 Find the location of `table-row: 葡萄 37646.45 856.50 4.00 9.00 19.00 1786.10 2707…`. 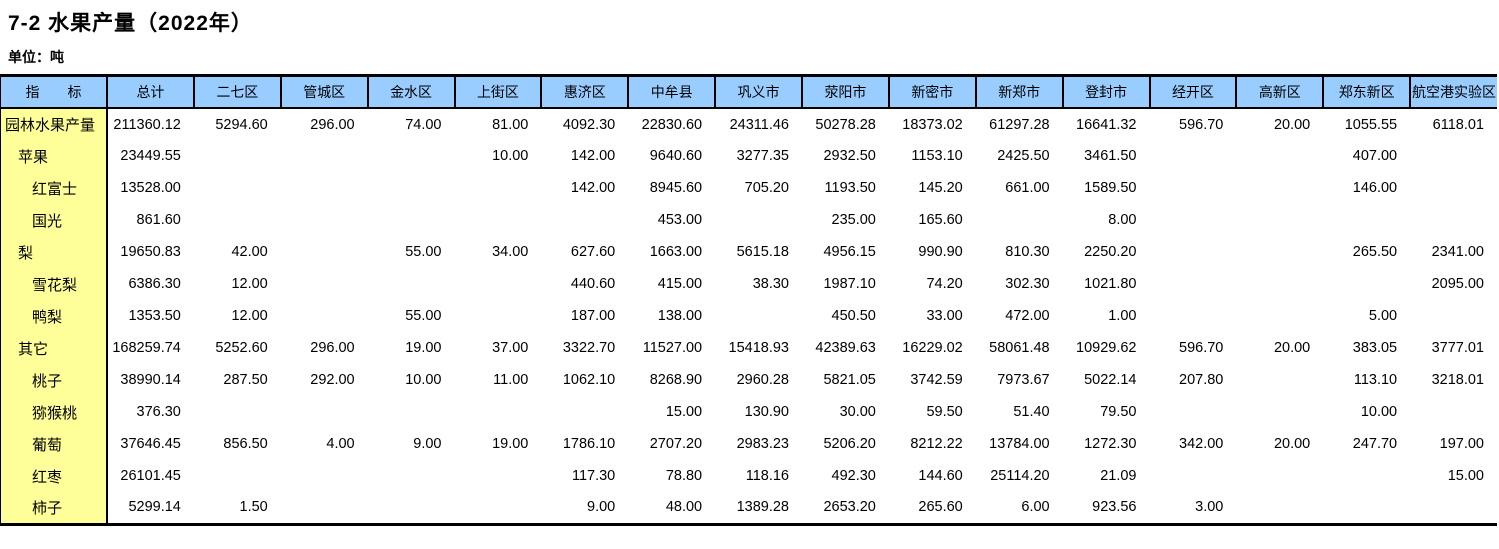

table-row: 葡萄 37646.45 856.50 4.00 9.00 19.00 1786.10 2707… is located at coordinates (749, 444).